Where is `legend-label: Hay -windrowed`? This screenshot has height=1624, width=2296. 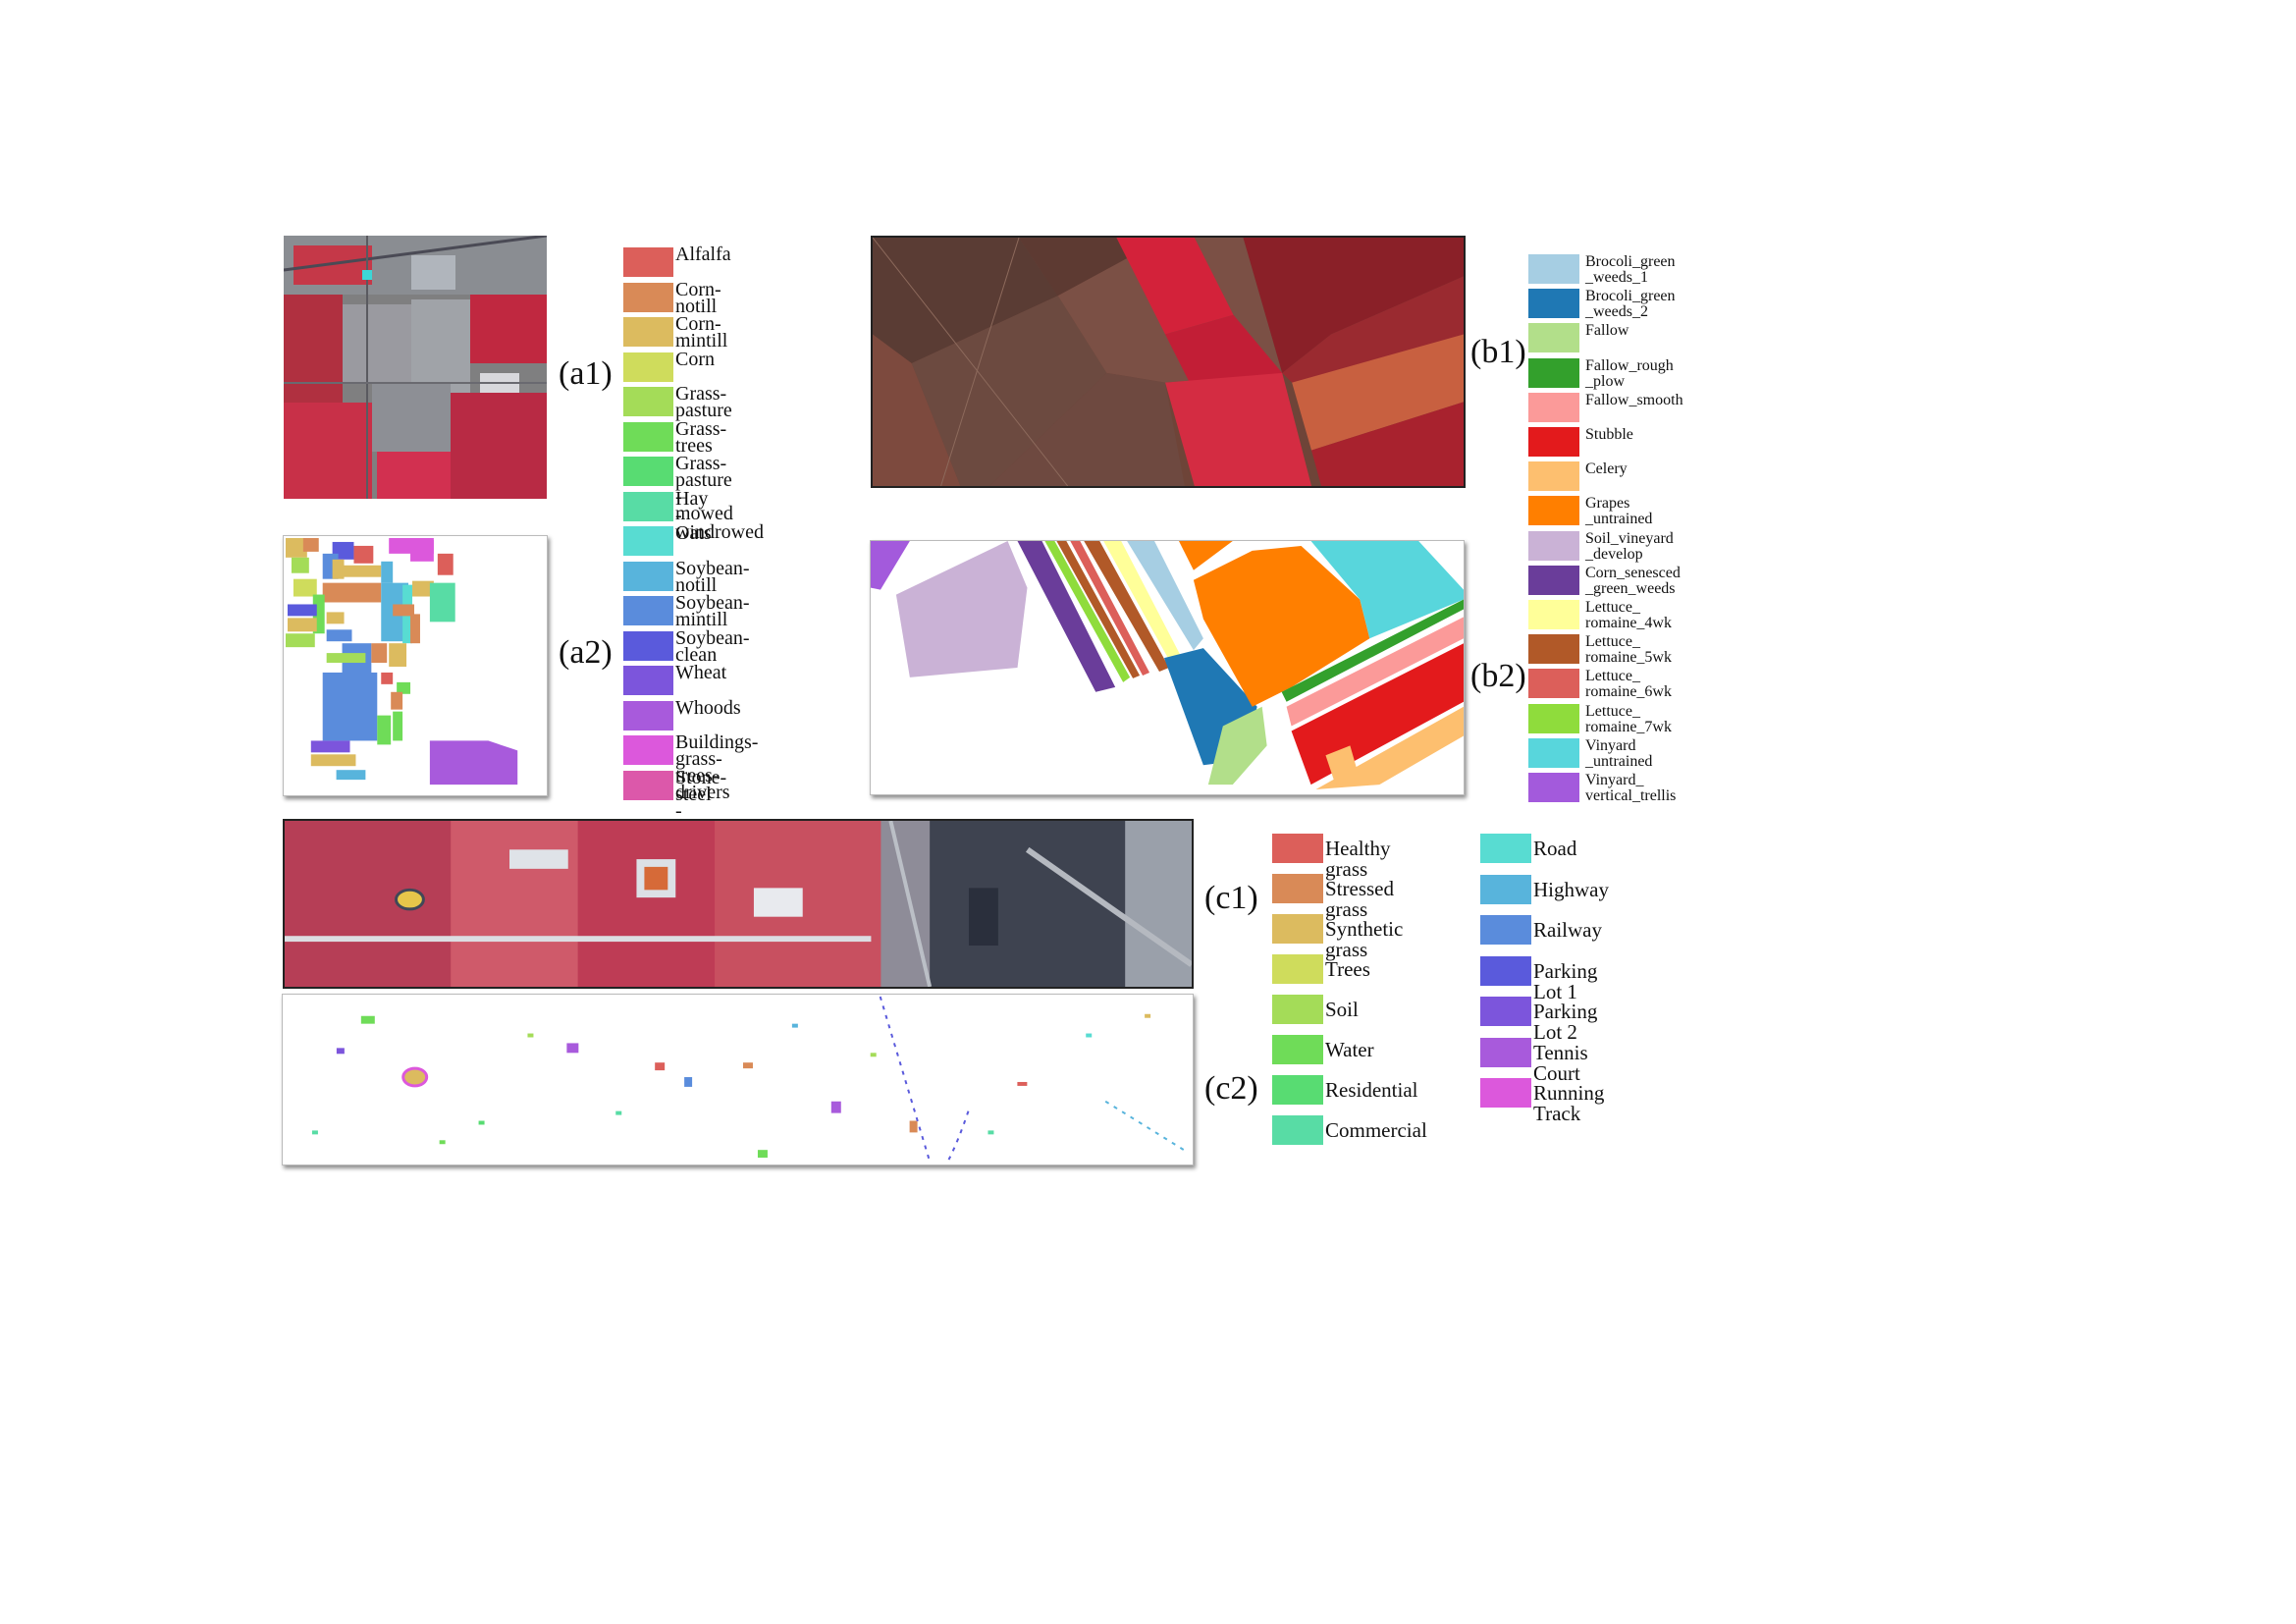
legend-label: Hay -windrowed is located at coordinates (720, 515).